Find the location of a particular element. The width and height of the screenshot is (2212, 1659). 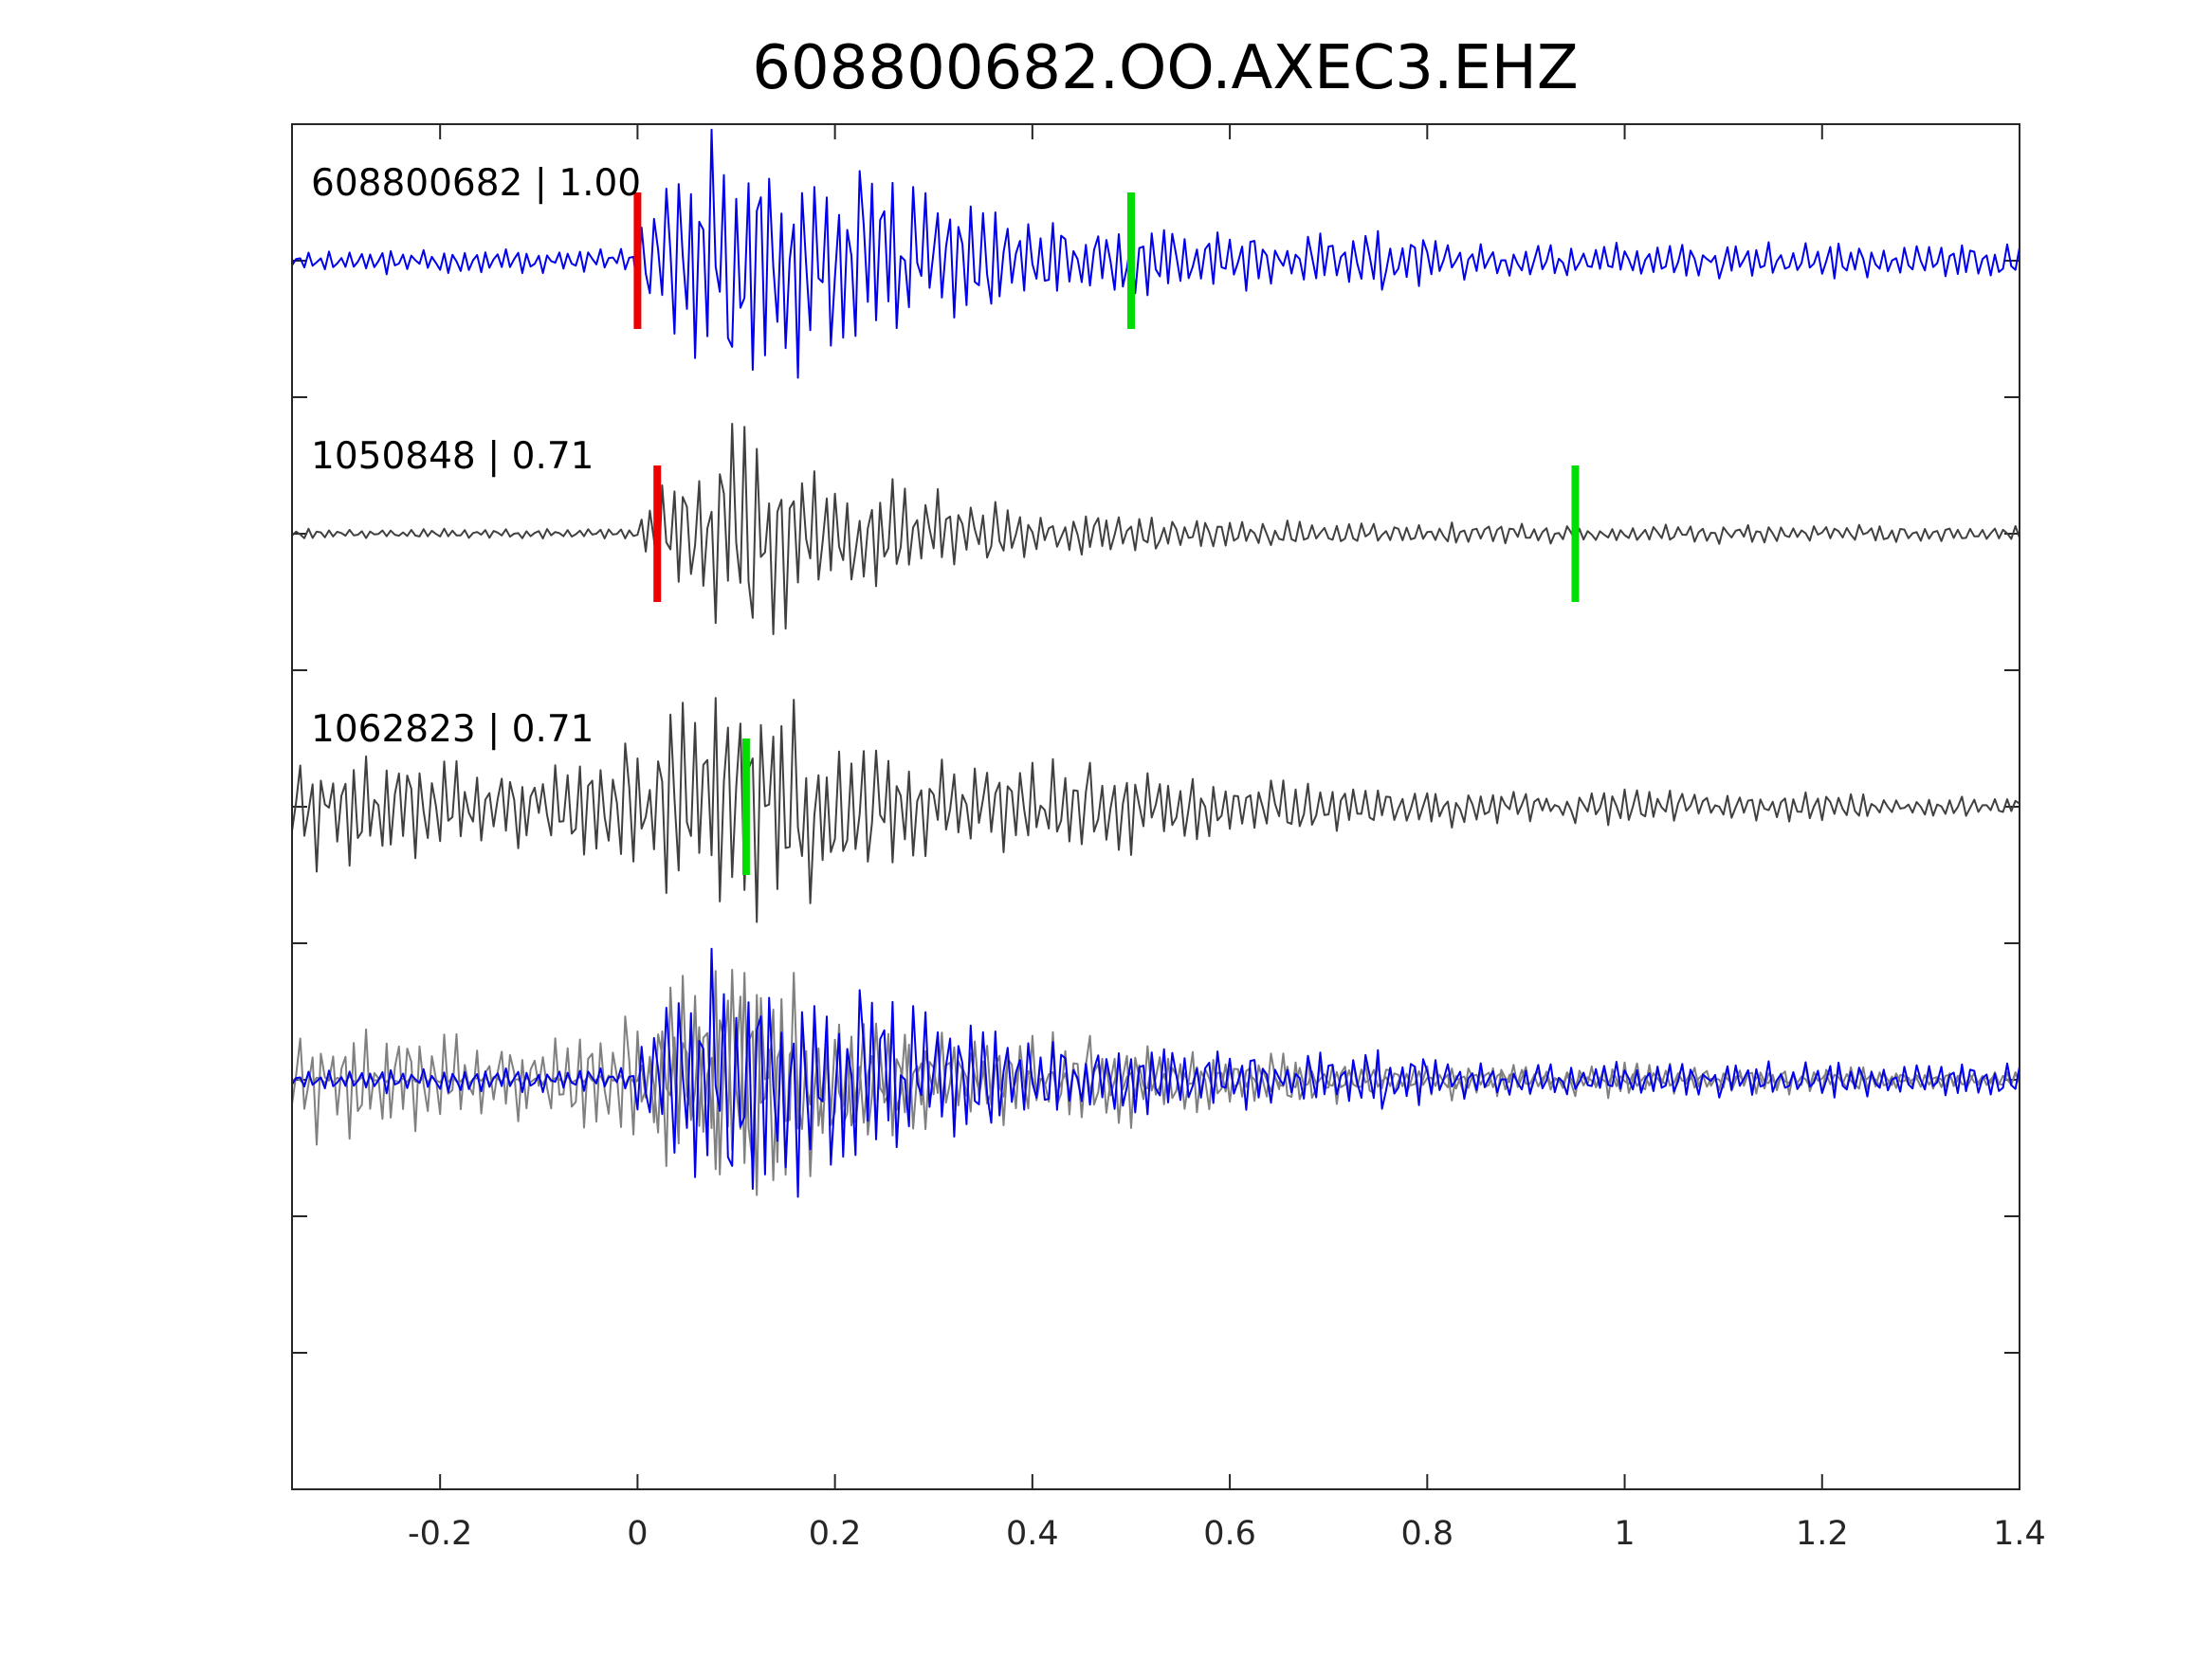

trace-label: 1062823 | 0.71 is located at coordinates (452, 729).